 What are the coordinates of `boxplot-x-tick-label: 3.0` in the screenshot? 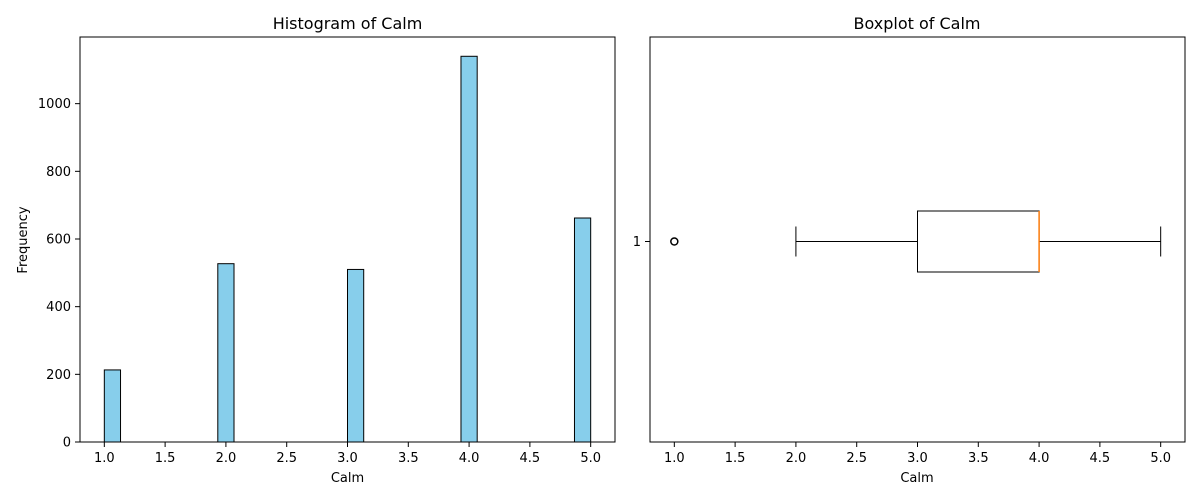 It's located at (917, 458).